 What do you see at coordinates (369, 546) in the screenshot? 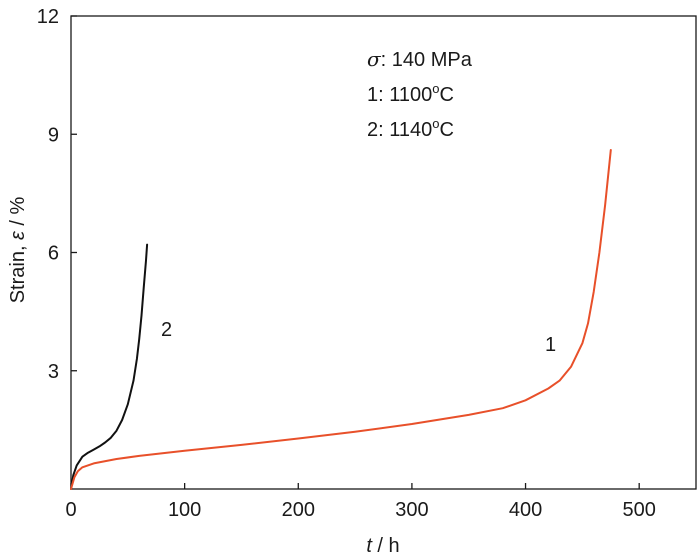
I see `x-axis-label-symbol: t` at bounding box center [369, 546].